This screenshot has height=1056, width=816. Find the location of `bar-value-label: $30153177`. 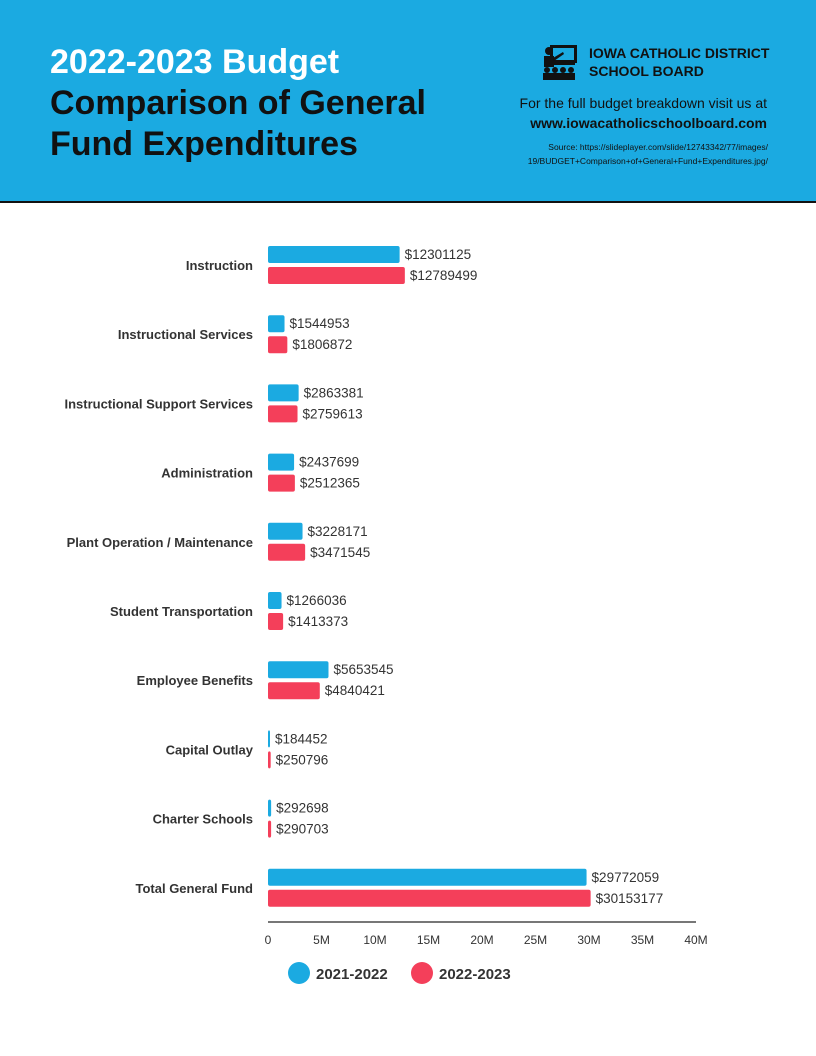

bar-value-label: $30153177 is located at coordinates (630, 898).